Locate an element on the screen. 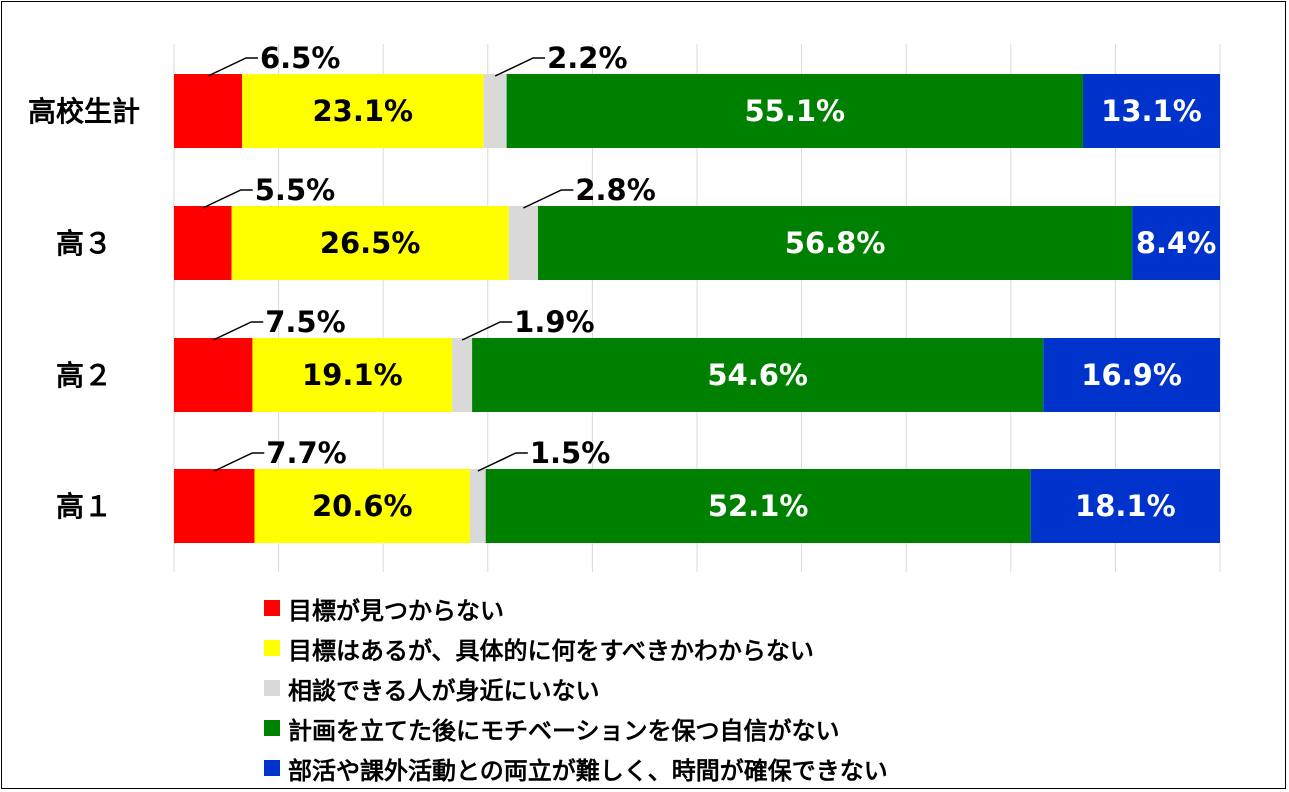 The image size is (1289, 792). data-label: 56.8% is located at coordinates (835, 243).